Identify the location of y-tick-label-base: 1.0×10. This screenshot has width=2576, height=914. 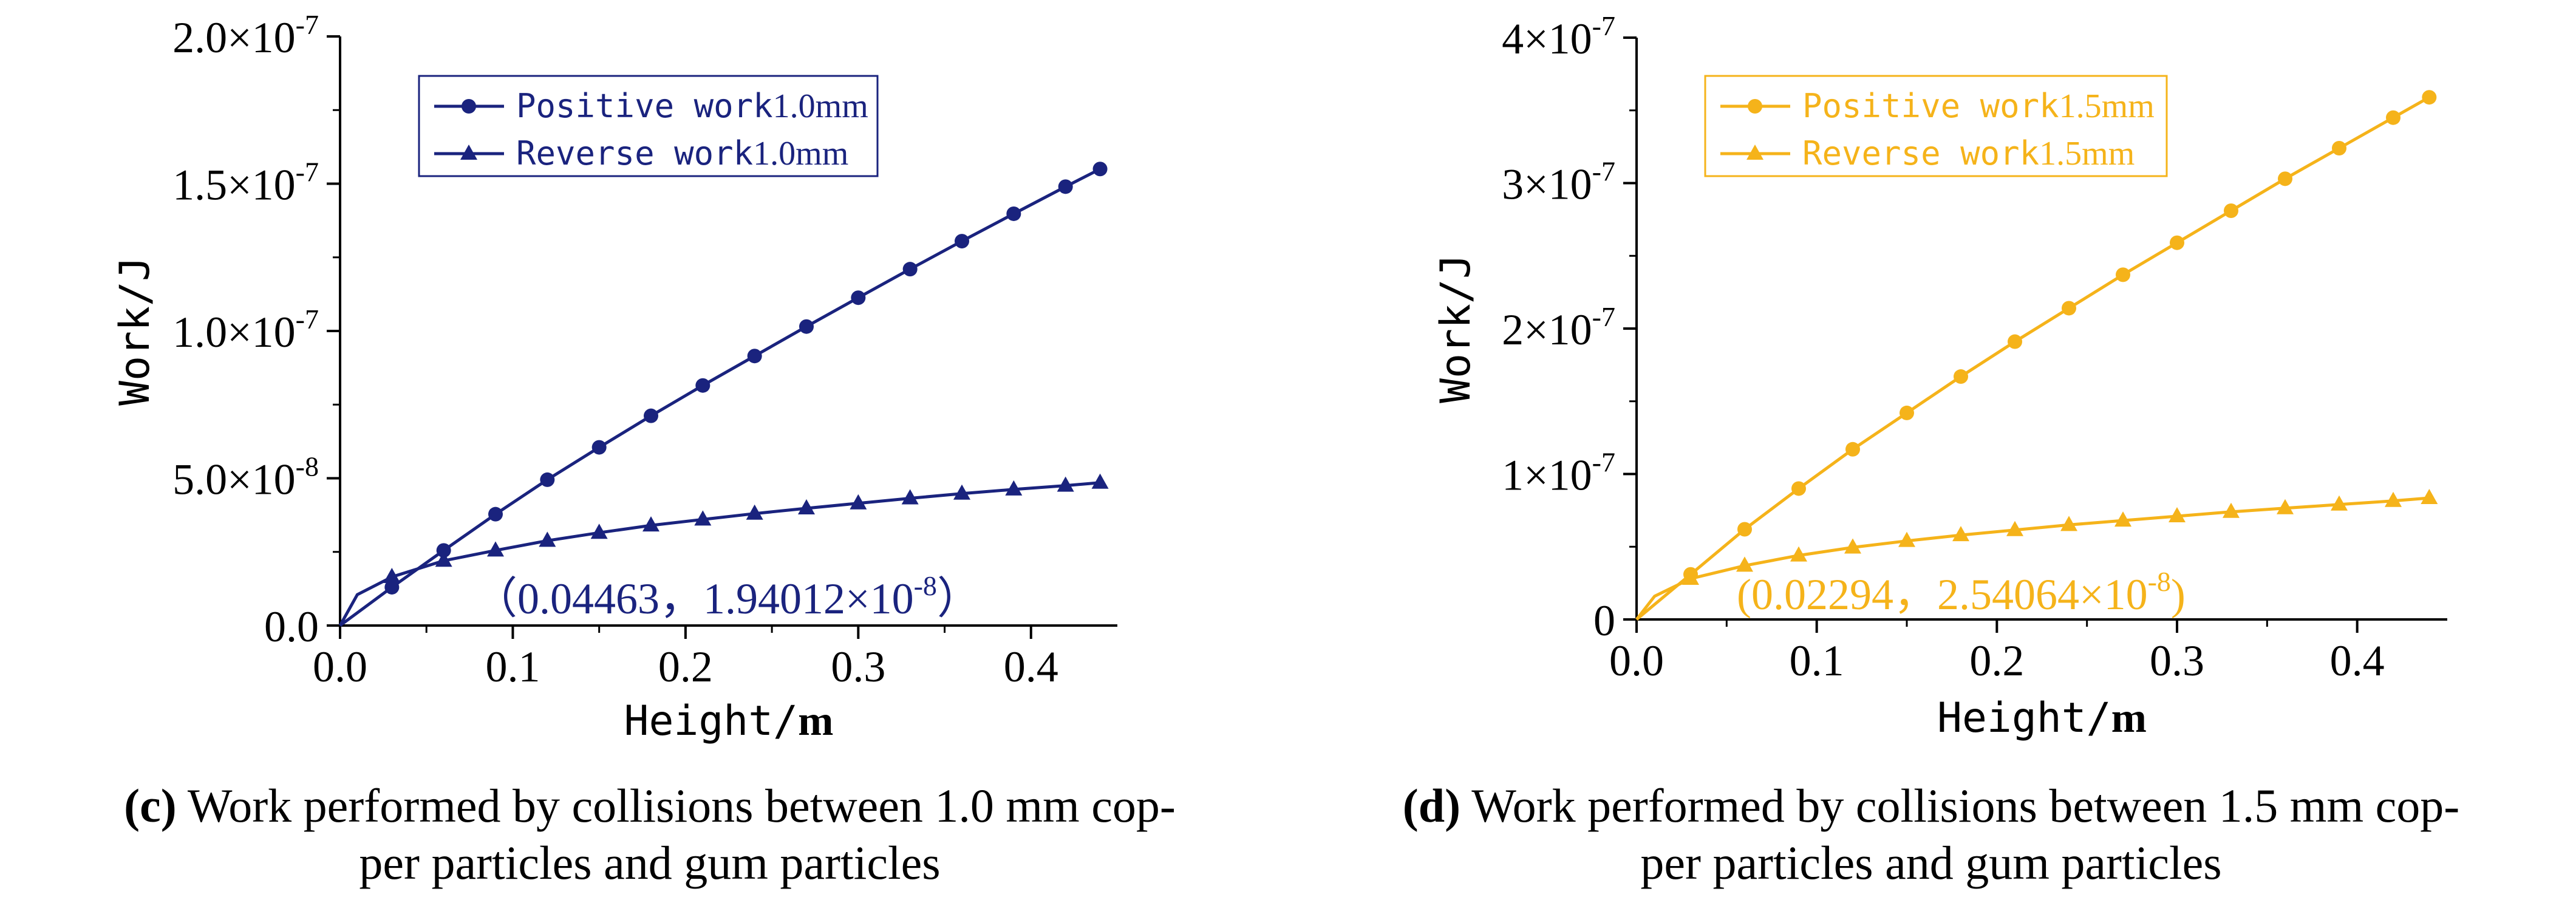
(234, 332).